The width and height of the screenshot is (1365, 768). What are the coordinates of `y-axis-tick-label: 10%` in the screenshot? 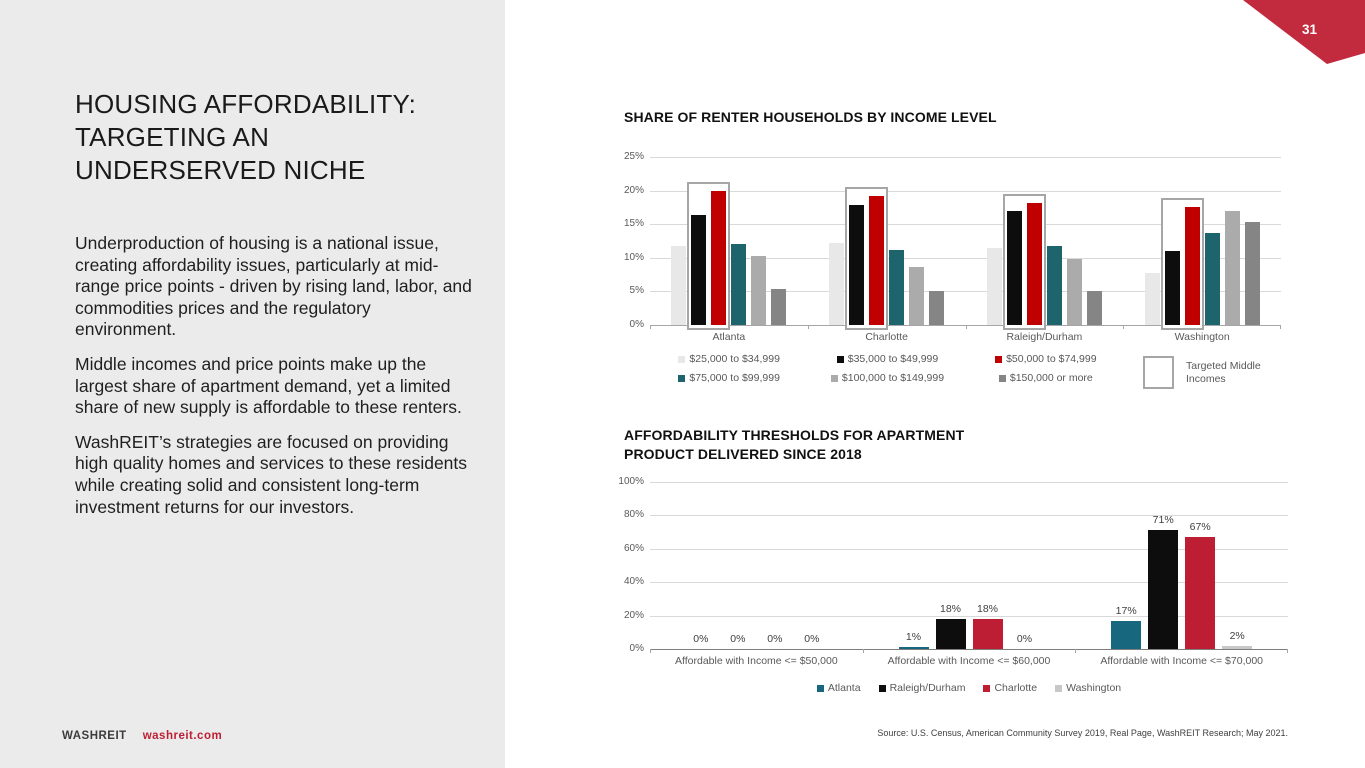 It's located at (633, 257).